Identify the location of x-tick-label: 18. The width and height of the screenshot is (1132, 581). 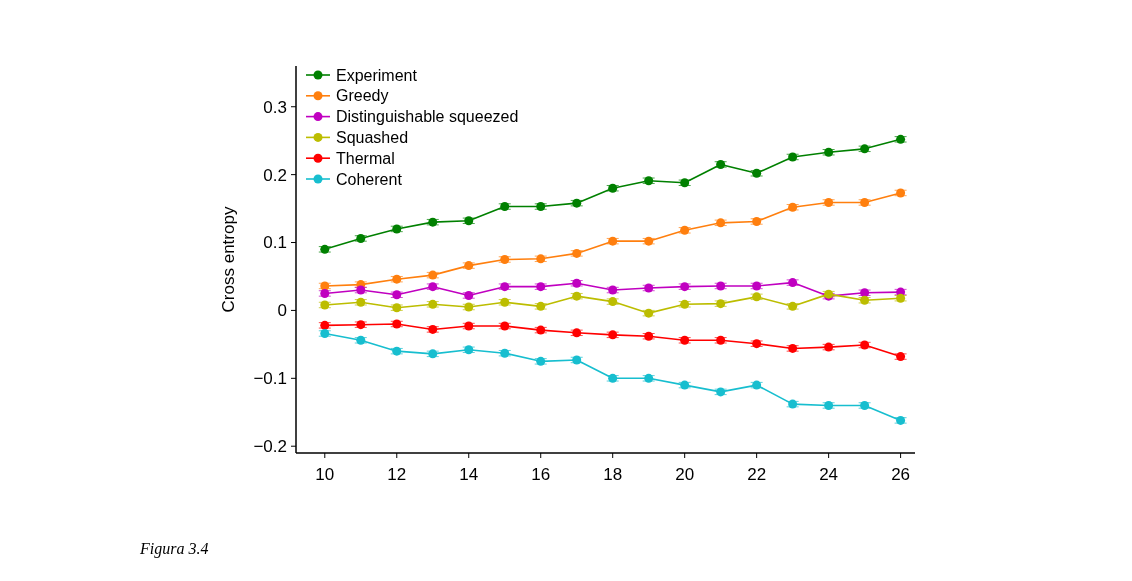
(613, 474).